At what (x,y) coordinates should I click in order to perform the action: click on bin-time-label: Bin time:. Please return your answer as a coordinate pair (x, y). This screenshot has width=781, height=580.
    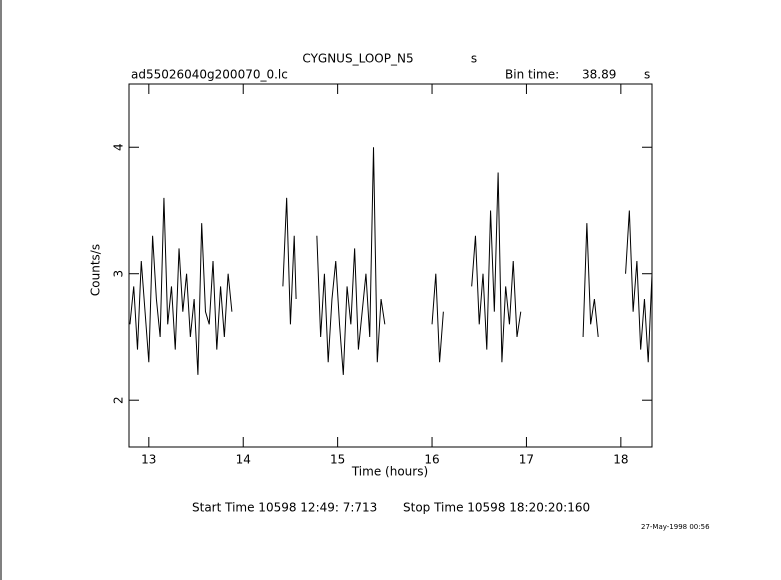
    Looking at the image, I should click on (532, 75).